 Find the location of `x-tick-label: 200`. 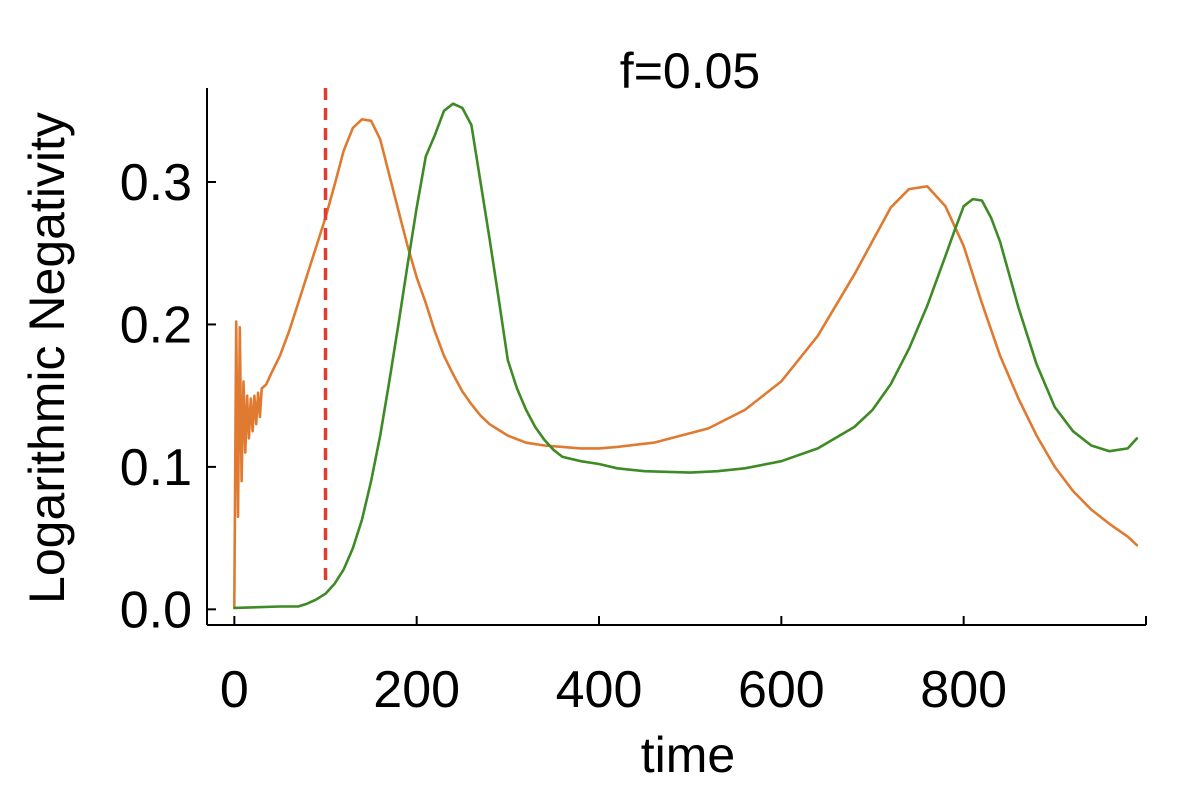

x-tick-label: 200 is located at coordinates (416, 690).